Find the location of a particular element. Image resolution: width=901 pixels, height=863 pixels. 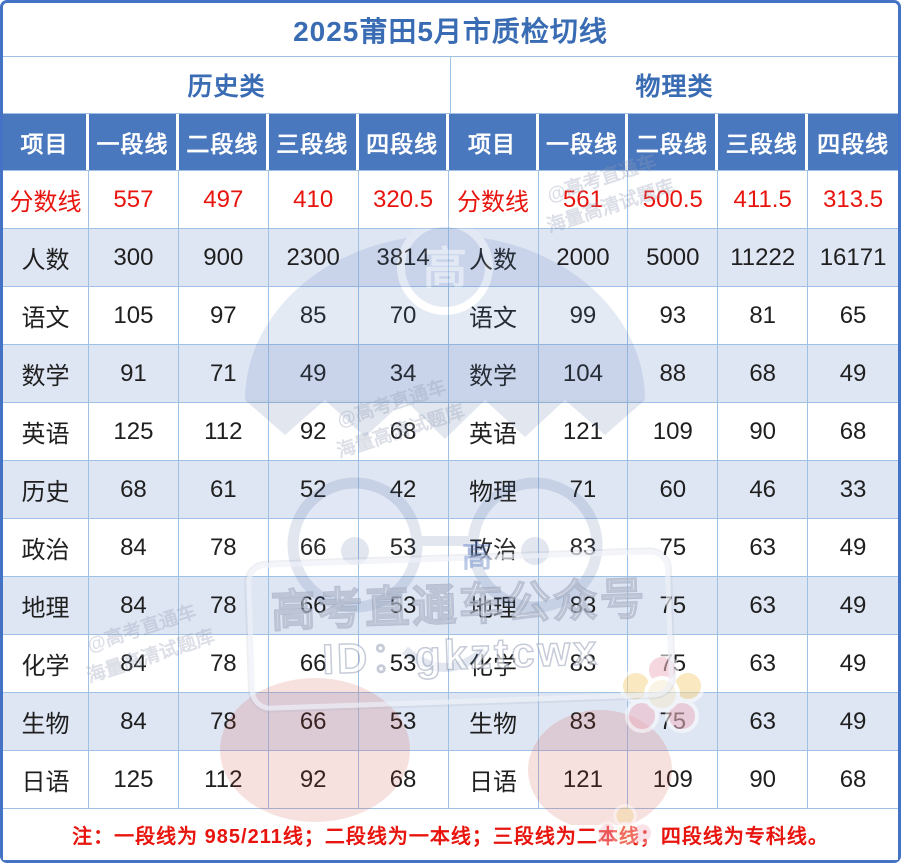

value-cell: 121 is located at coordinates (583, 780).